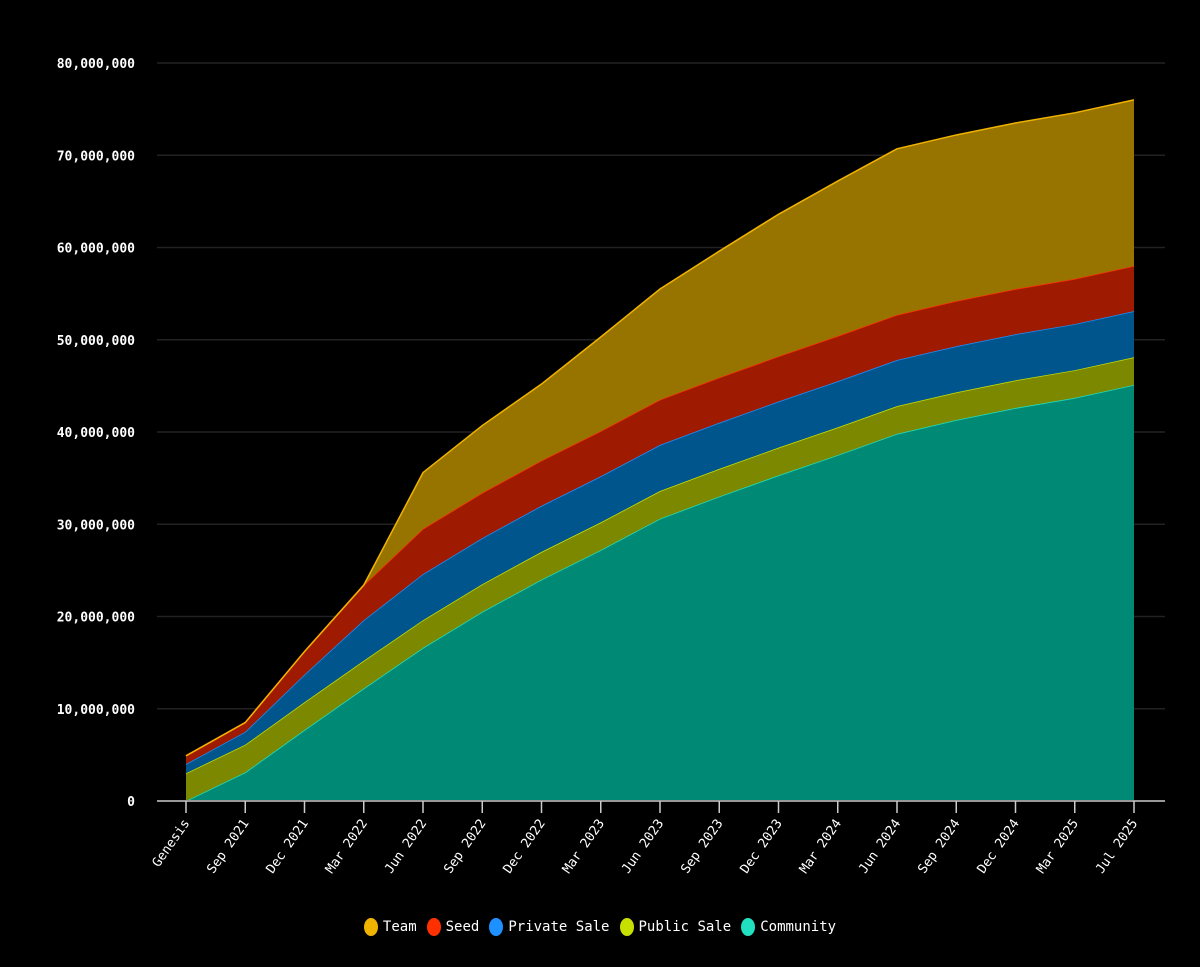 This screenshot has width=1200, height=967. What do you see at coordinates (96, 525) in the screenshot?
I see `y-tick-label: 30,000,000` at bounding box center [96, 525].